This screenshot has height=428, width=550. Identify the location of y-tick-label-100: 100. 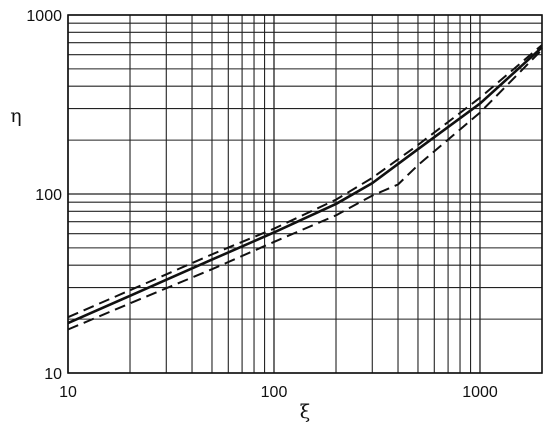
(48, 195).